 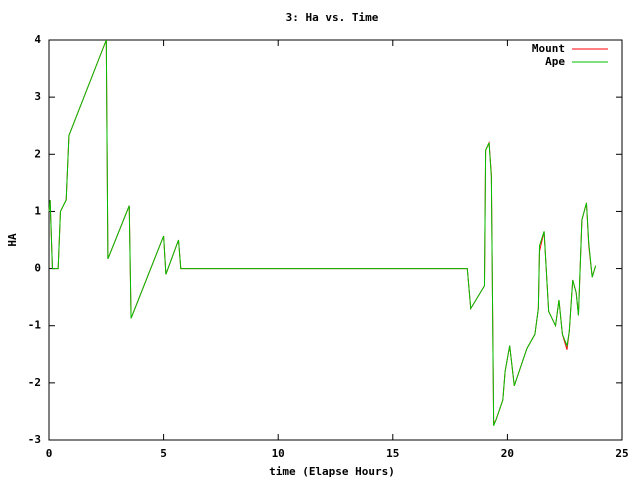 I want to click on y-tick-label: -3, so click(x=34, y=439).